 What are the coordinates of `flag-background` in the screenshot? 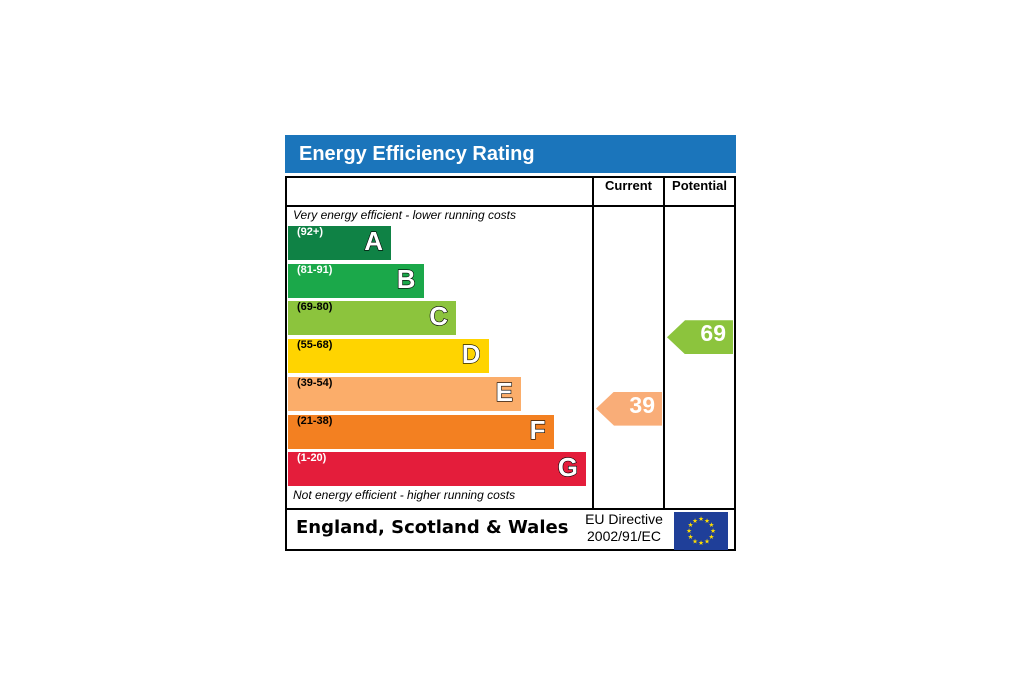 It's located at (701, 531).